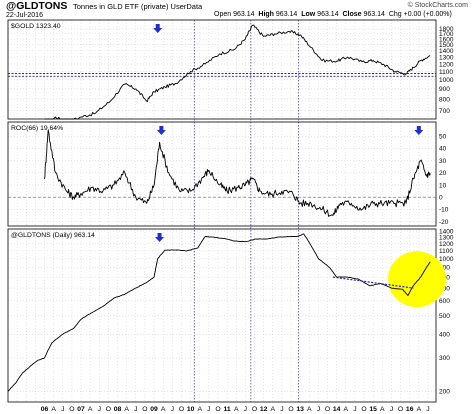 This screenshot has width=474, height=414. Describe the element at coordinates (444, 210) in the screenshot. I see `y-tick-label: -10` at that location.